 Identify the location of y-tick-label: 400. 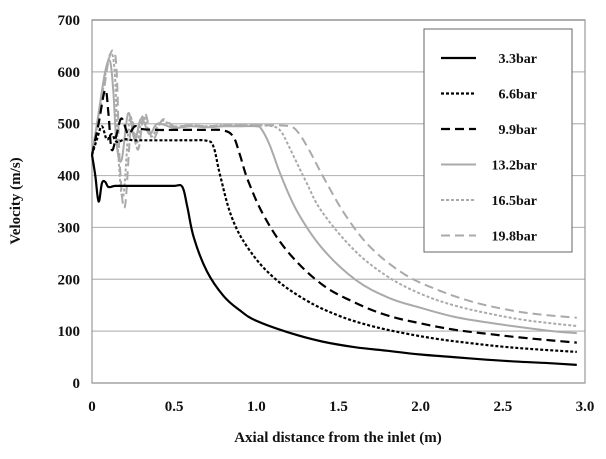
(69, 177).